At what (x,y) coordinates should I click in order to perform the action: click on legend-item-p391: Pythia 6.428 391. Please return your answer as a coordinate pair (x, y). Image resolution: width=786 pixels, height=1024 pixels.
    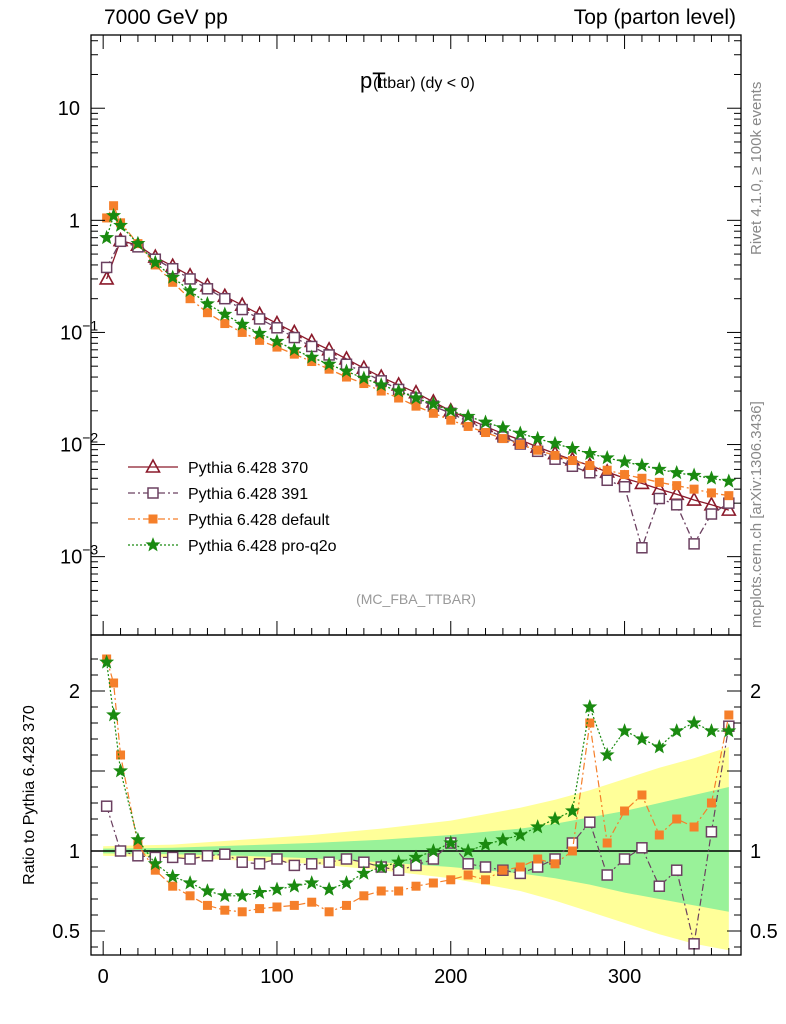
    Looking at the image, I should click on (218, 494).